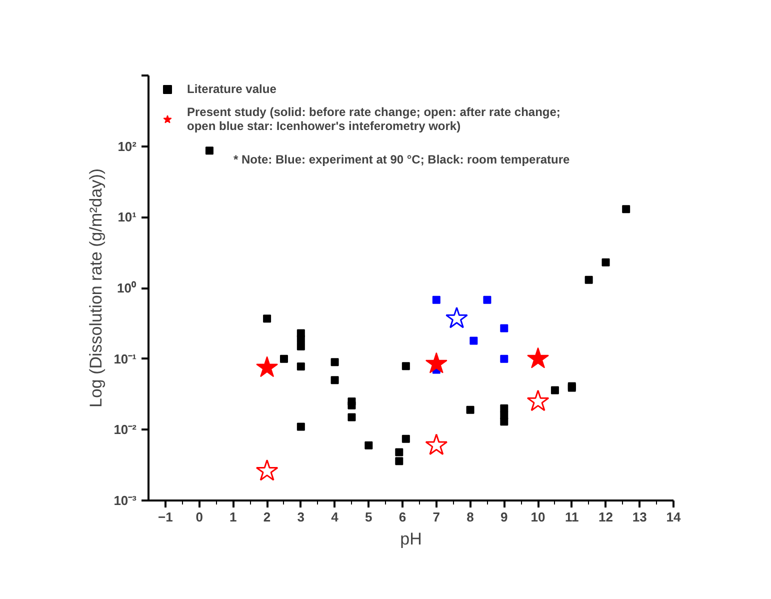  Describe the element at coordinates (127, 288) in the screenshot. I see `y-tick-label: 10⁰` at that location.